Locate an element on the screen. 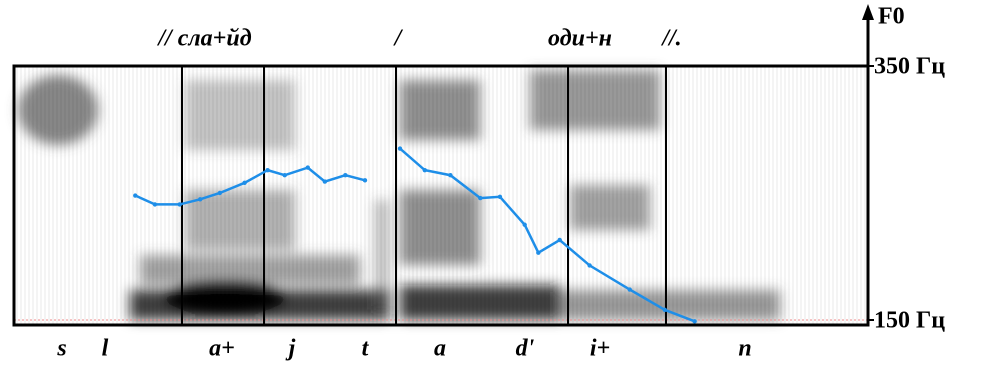 This screenshot has width=984, height=365. segment-label: s is located at coordinates (61, 349).